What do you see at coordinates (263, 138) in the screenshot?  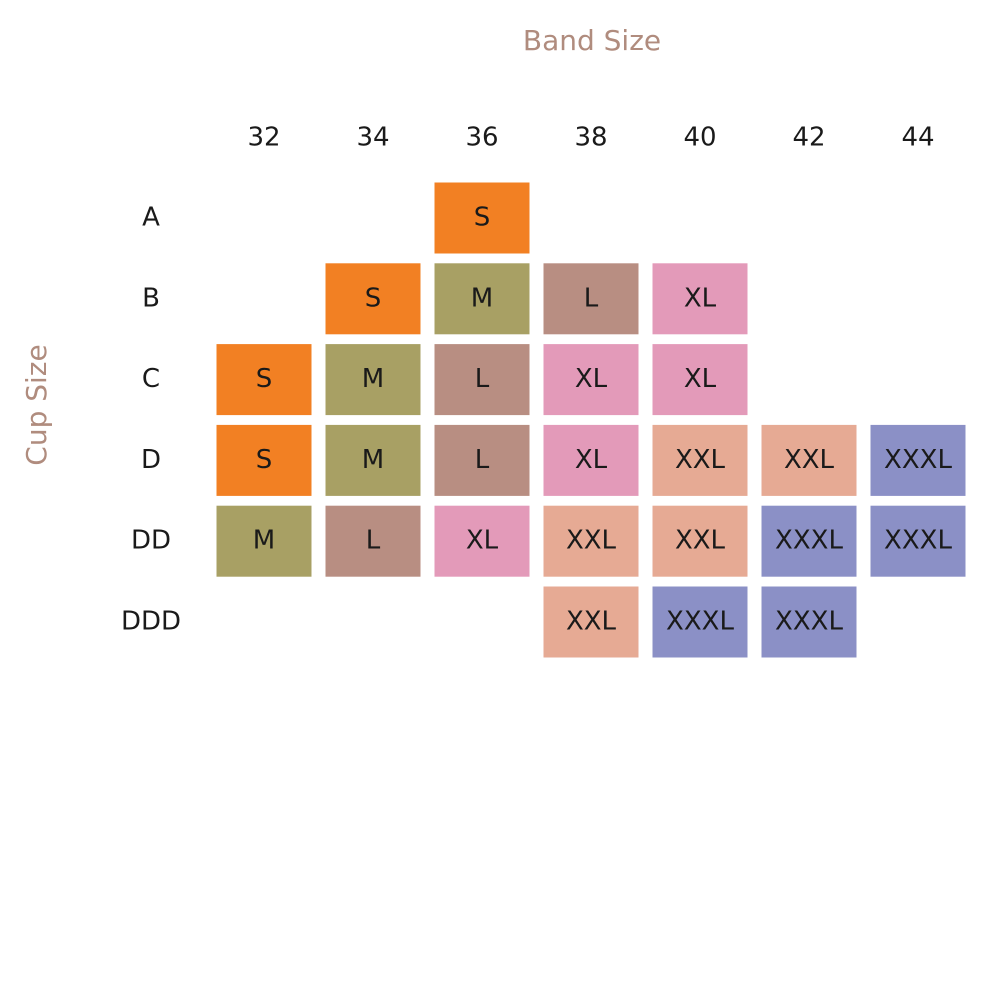 I see `band-size-label: 32` at bounding box center [263, 138].